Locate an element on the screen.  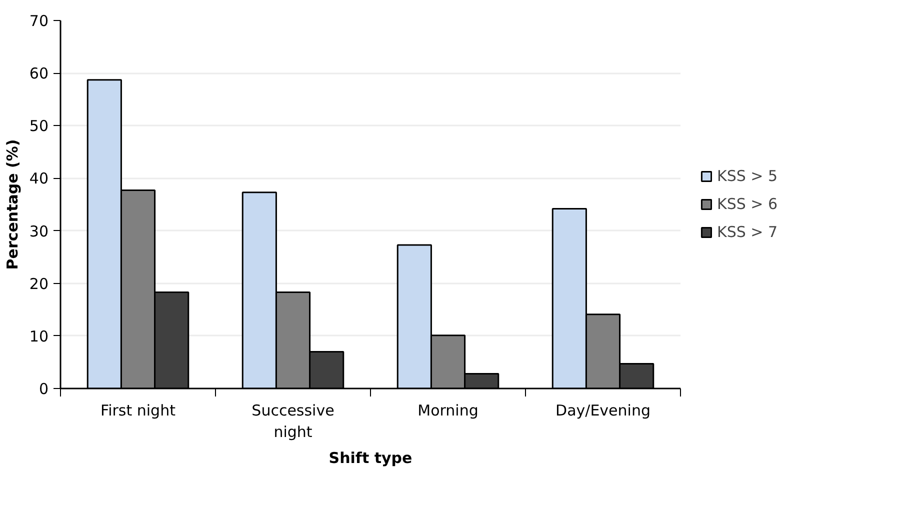
x-tick-label: Morning is located at coordinates (448, 411).